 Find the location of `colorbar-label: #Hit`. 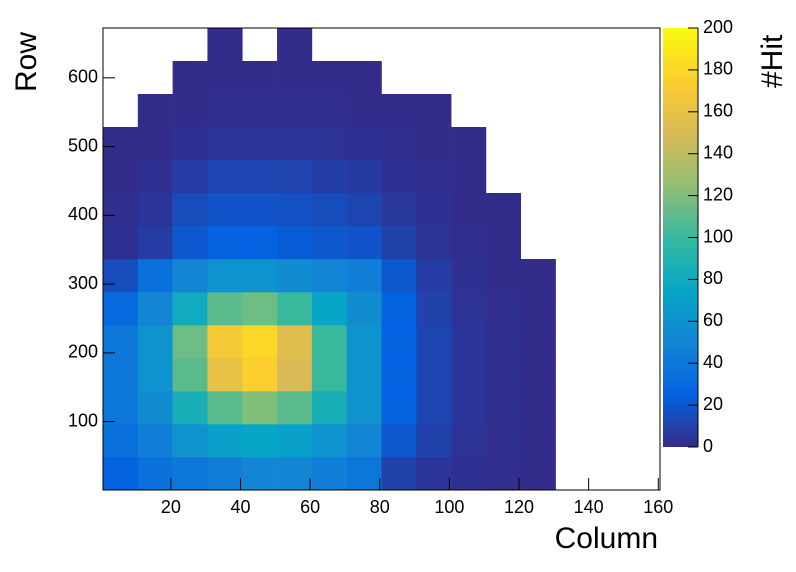

colorbar-label: #Hit is located at coordinates (772, 61).